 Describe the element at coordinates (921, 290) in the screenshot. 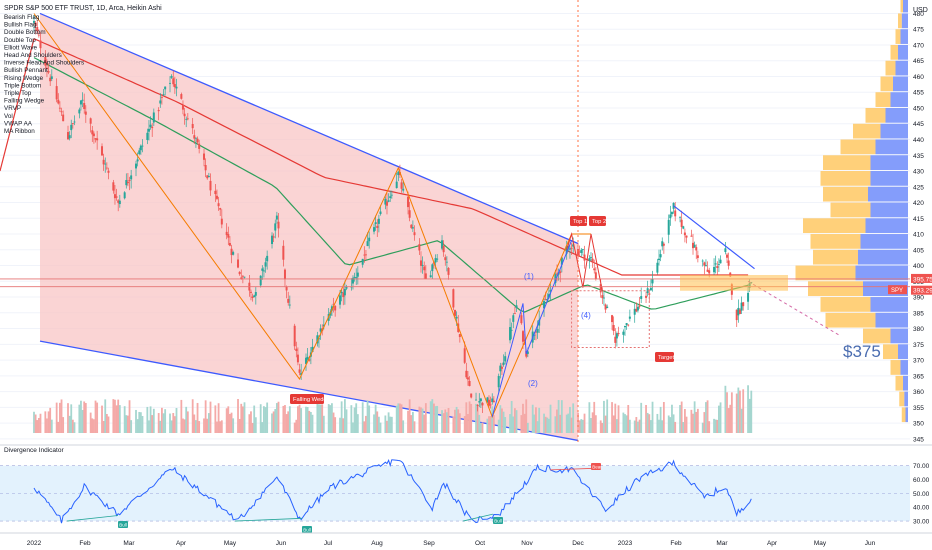

I see `price-tag-lower-bg` at that location.